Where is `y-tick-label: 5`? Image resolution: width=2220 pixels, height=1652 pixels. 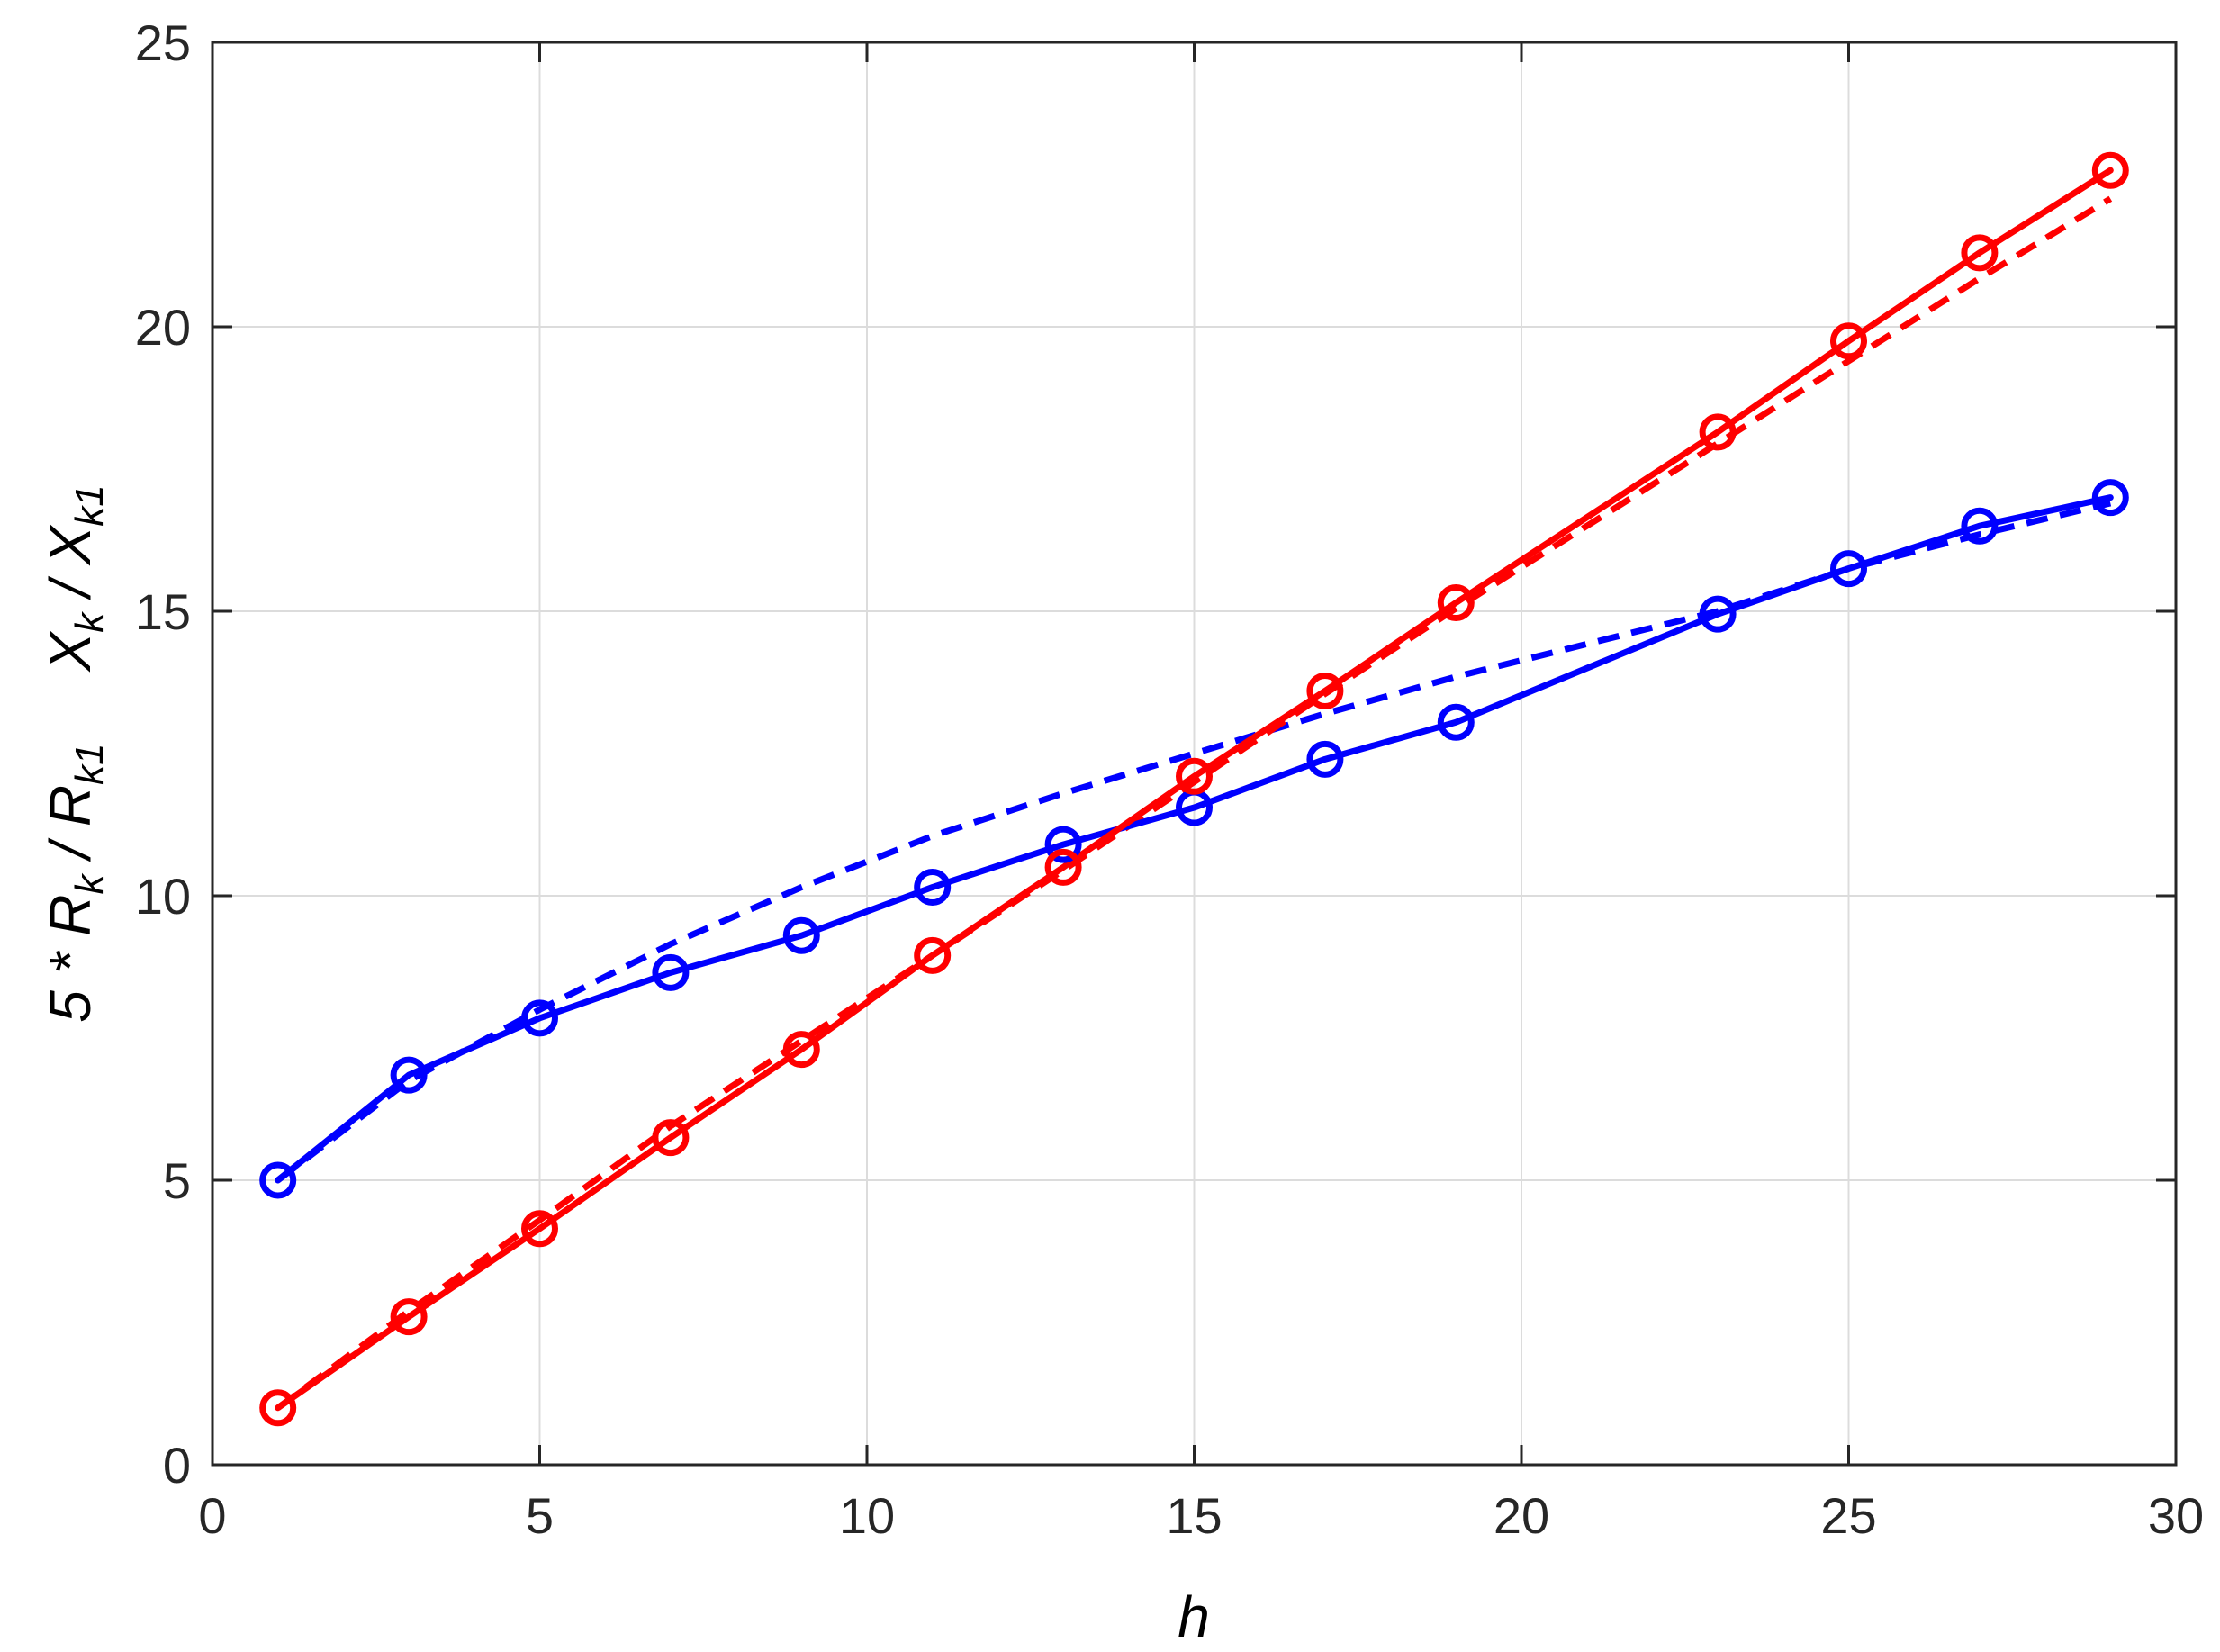
y-tick-label: 5 is located at coordinates (177, 1180).